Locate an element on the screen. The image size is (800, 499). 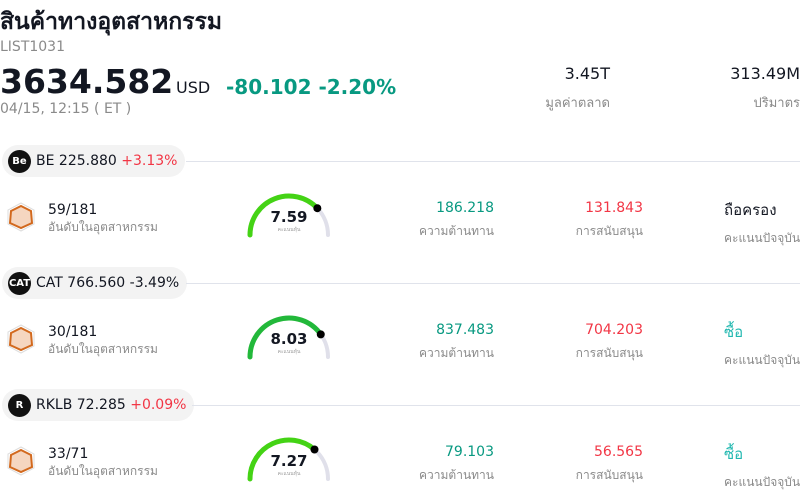
ticker: CAT is located at coordinates (49, 283).